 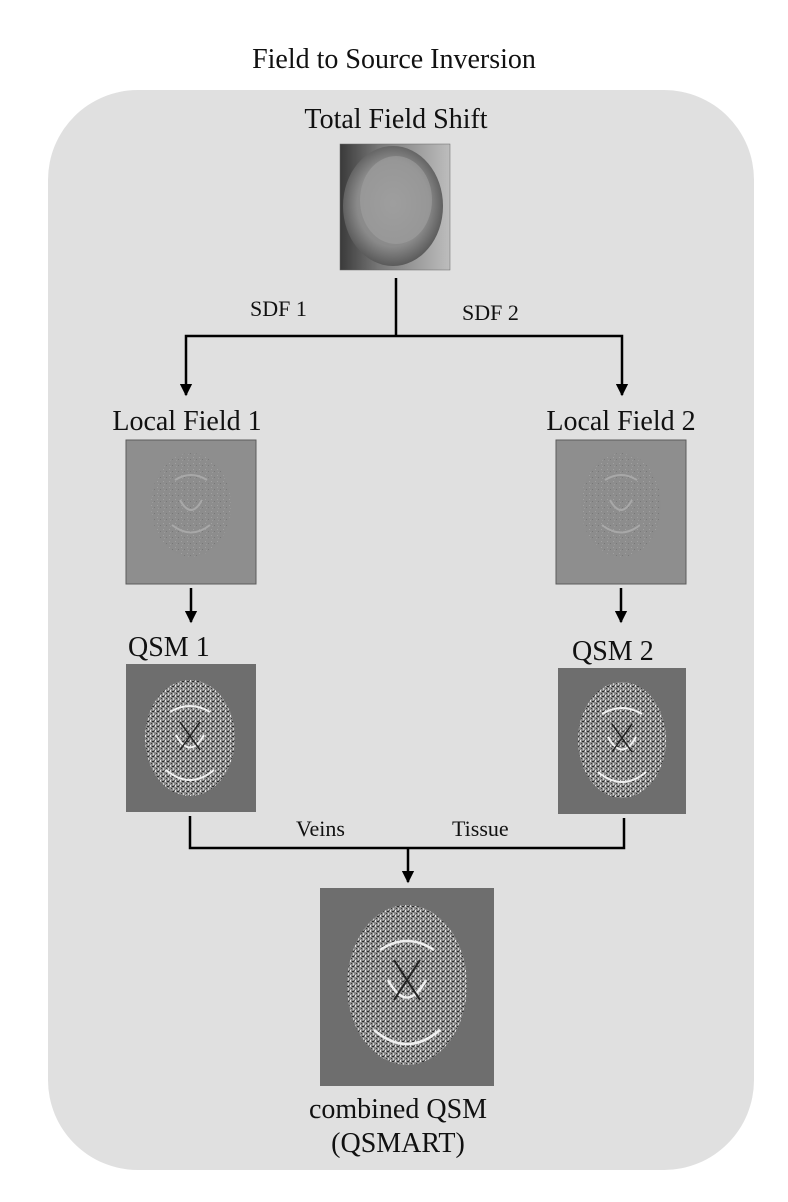 What do you see at coordinates (622, 741) in the screenshot?
I see `qsm-2-image` at bounding box center [622, 741].